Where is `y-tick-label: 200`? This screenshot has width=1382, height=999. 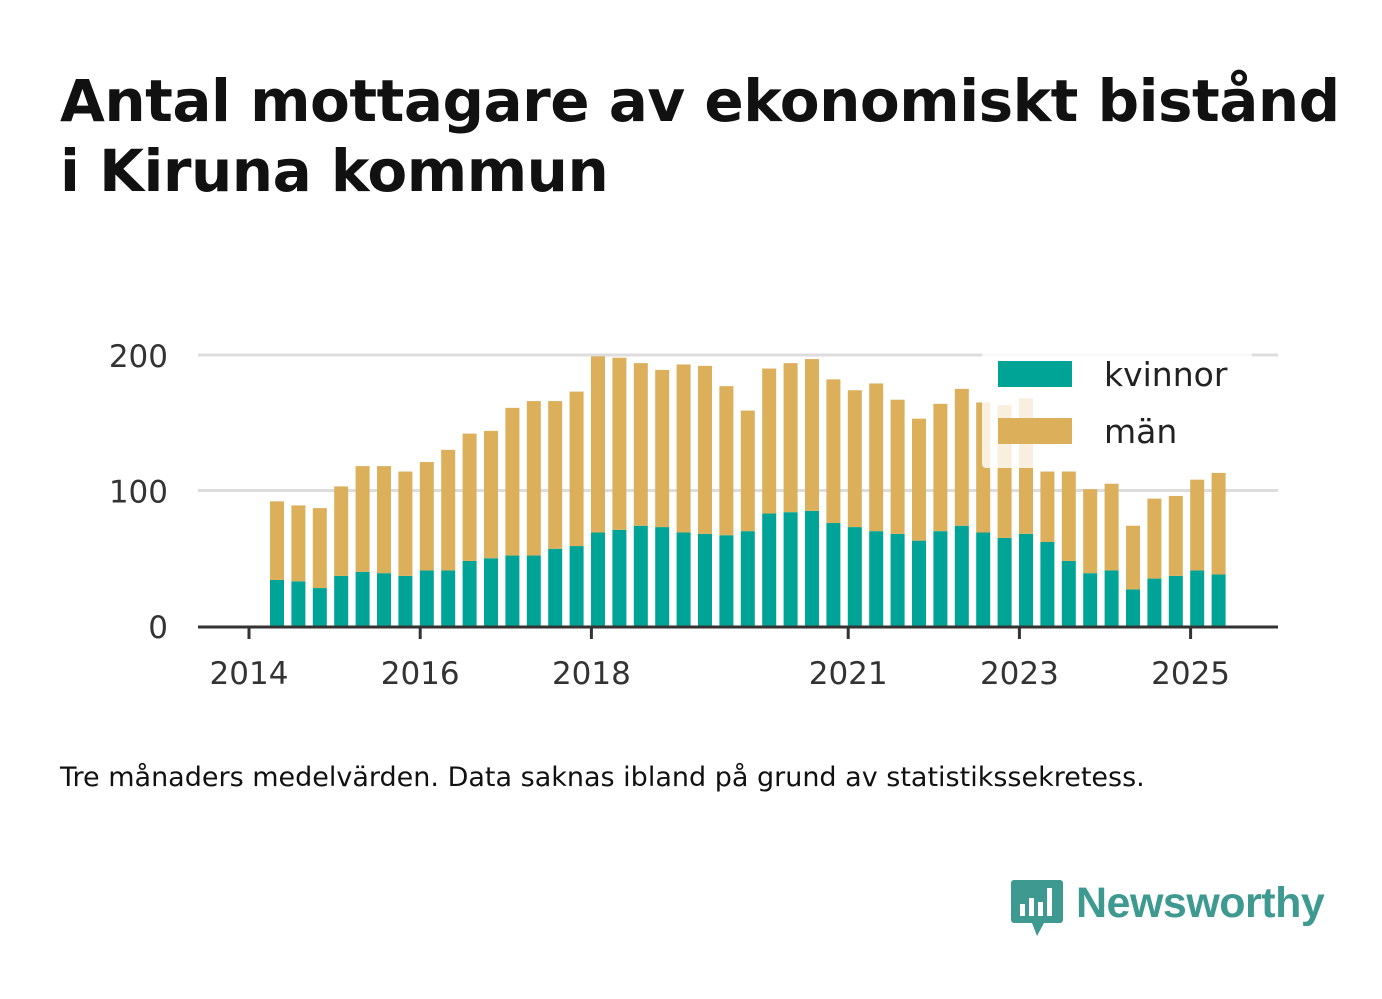 y-tick-label: 200 is located at coordinates (138, 357).